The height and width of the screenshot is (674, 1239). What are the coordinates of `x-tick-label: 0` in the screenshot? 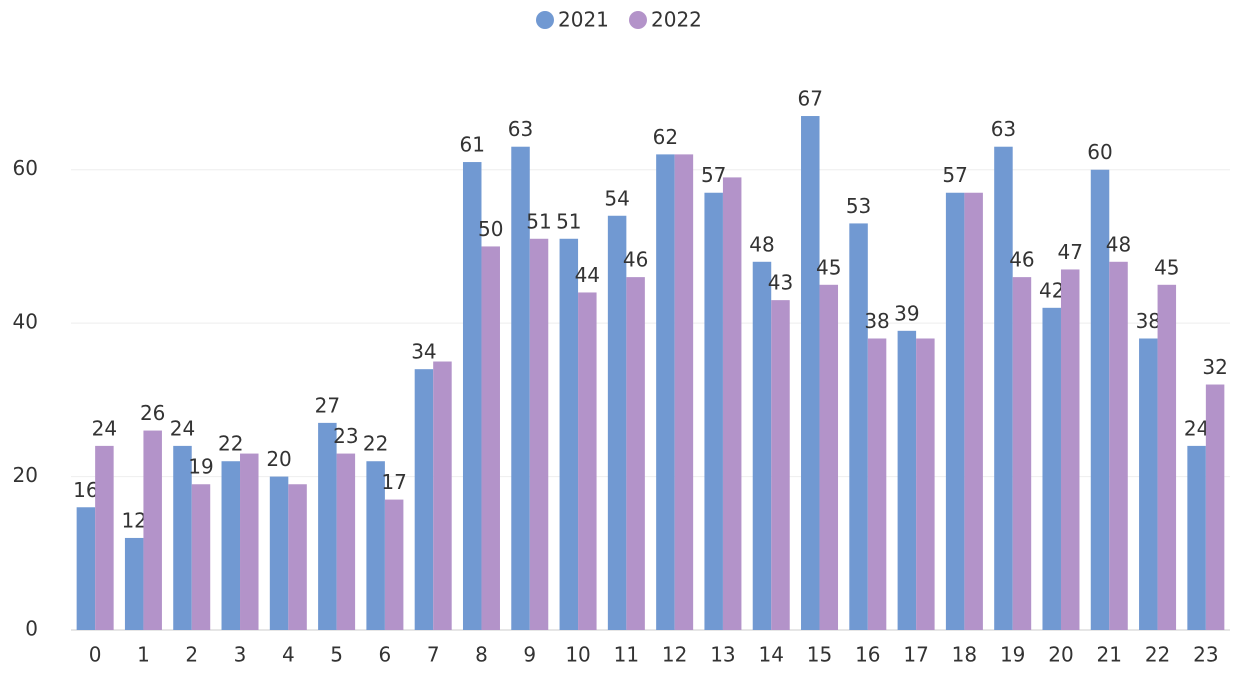 It's located at (95, 655).